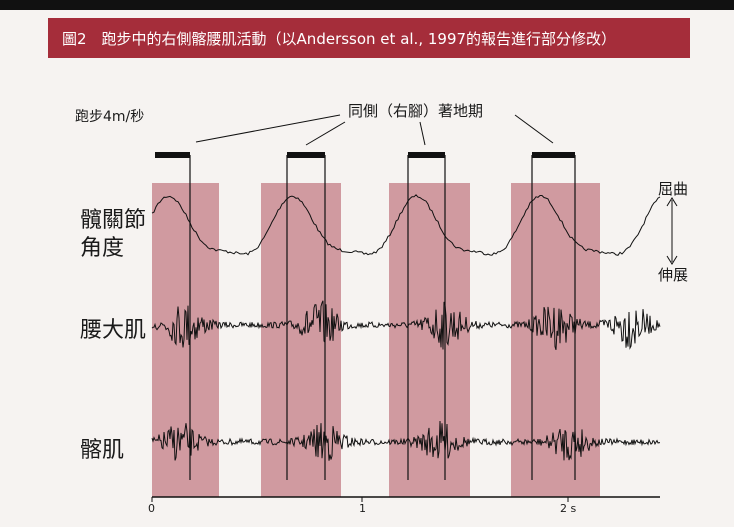 This screenshot has height=527, width=734. What do you see at coordinates (113, 220) in the screenshot?
I see `row-label: 髖關節` at bounding box center [113, 220].